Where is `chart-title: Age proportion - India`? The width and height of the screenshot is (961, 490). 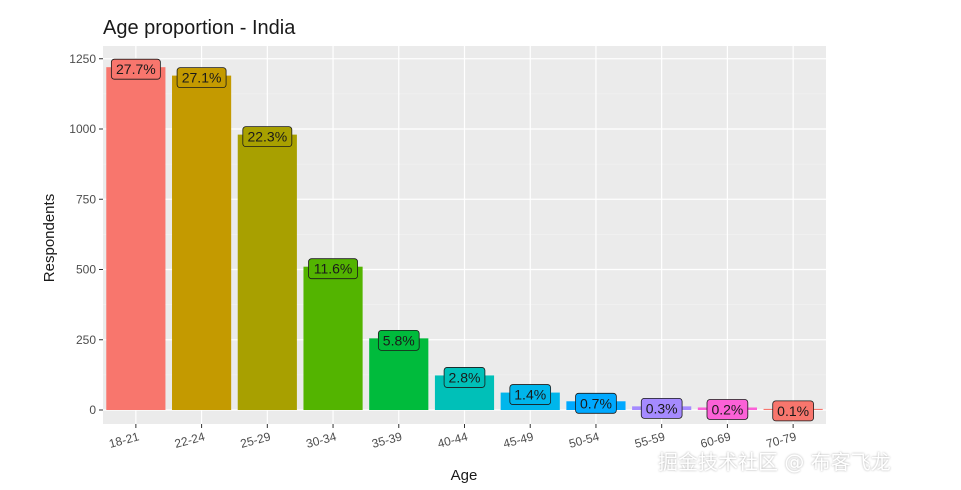 chart-title: Age proportion - India is located at coordinates (199, 28).